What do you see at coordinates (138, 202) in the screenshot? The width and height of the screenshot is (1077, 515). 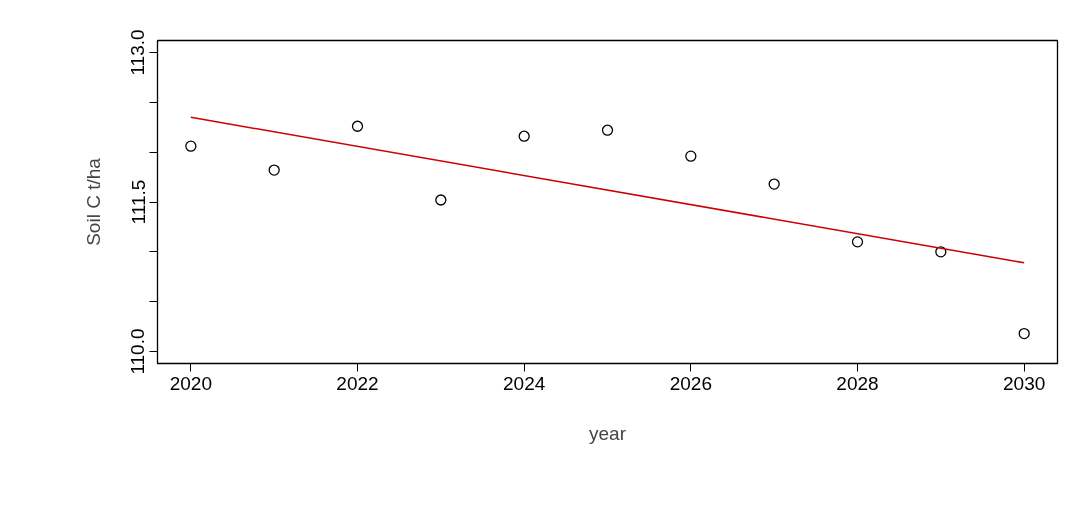 I see `y-tick-label: 111.5` at bounding box center [138, 202].